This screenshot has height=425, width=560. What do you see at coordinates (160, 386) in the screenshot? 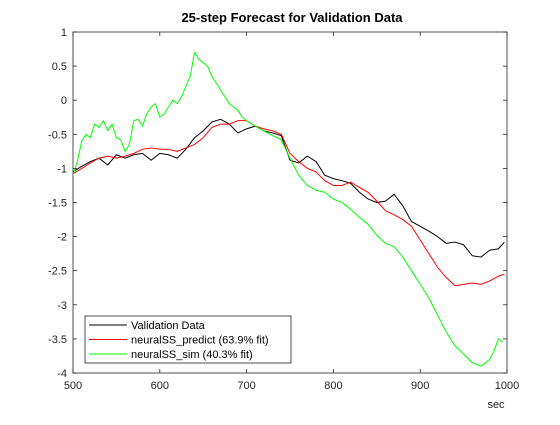
I see `x-tick-label: 600` at bounding box center [160, 386].